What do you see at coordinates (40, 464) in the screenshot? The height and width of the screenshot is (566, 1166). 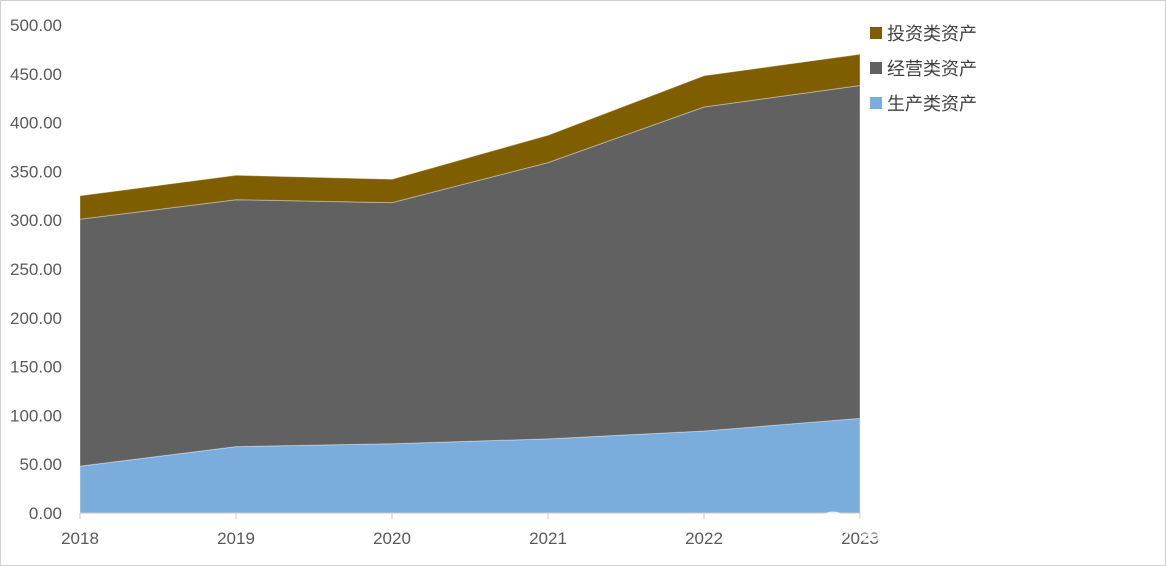 I see `y-tick-label: 50.00` at bounding box center [40, 464].